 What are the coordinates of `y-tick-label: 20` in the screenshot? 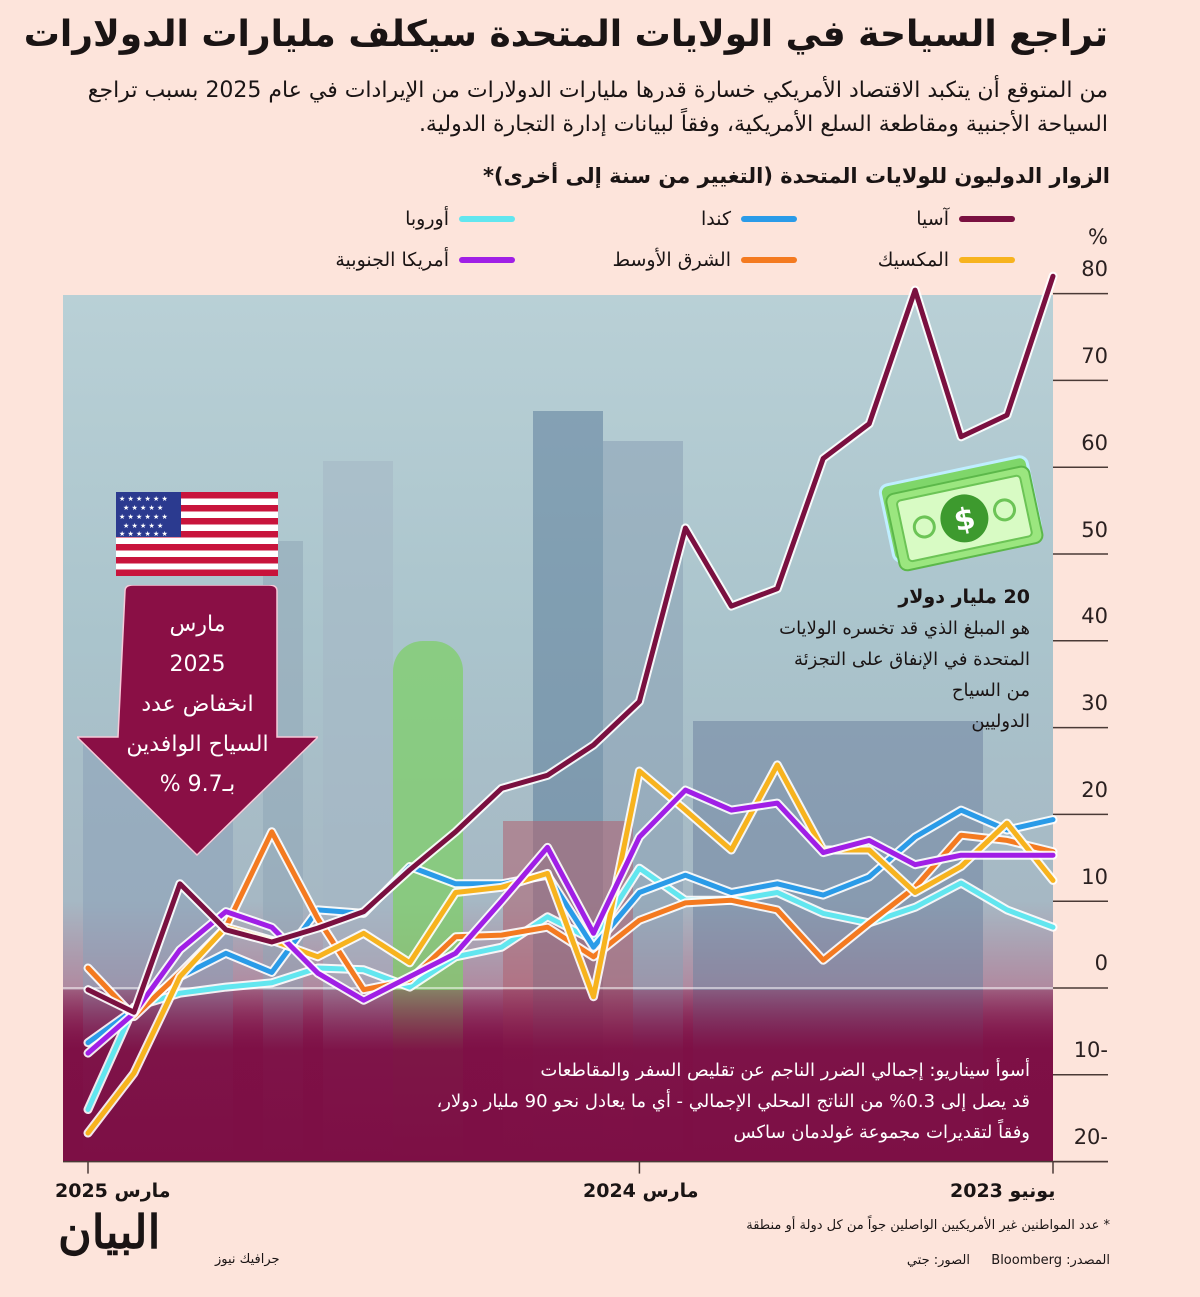 It's located at (1094, 790).